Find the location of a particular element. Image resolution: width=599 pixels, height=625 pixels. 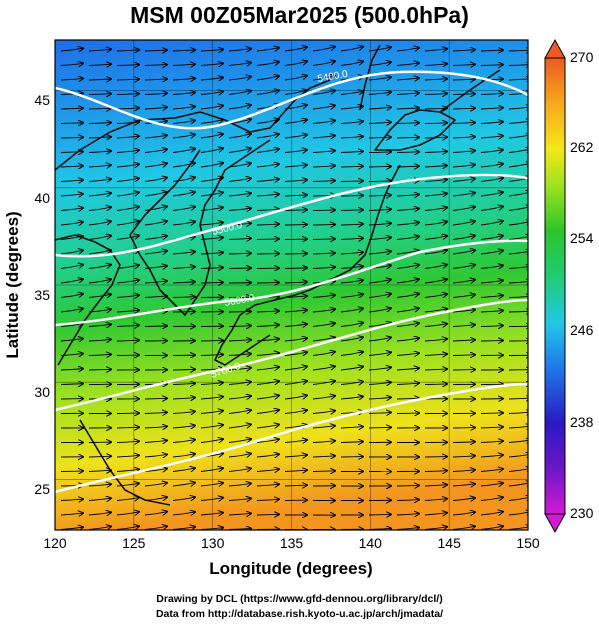

x-tick-label: 145 is located at coordinates (450, 543).